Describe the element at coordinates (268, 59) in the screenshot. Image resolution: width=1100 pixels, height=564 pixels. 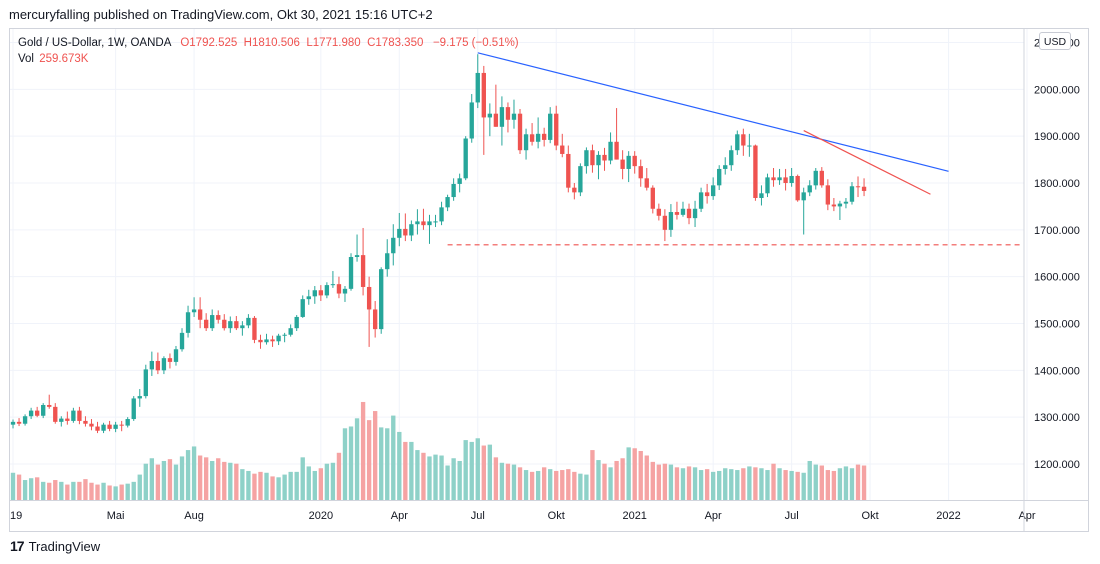
I see `legend-volume-row: Vol 259.673K` at that location.